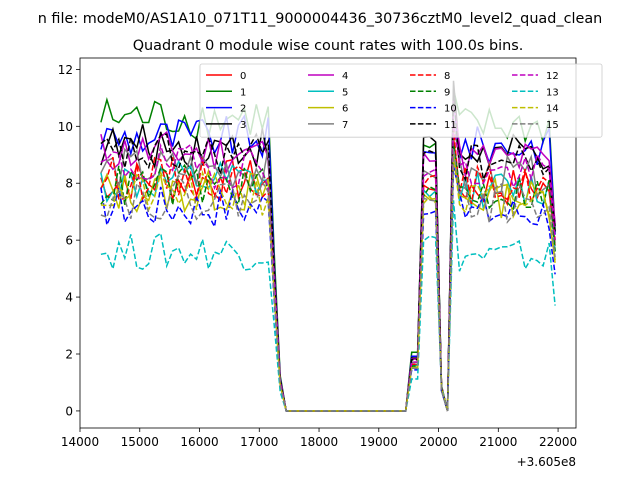  What do you see at coordinates (243, 125) in the screenshot?
I see `legend-label-3: 3` at bounding box center [243, 125].